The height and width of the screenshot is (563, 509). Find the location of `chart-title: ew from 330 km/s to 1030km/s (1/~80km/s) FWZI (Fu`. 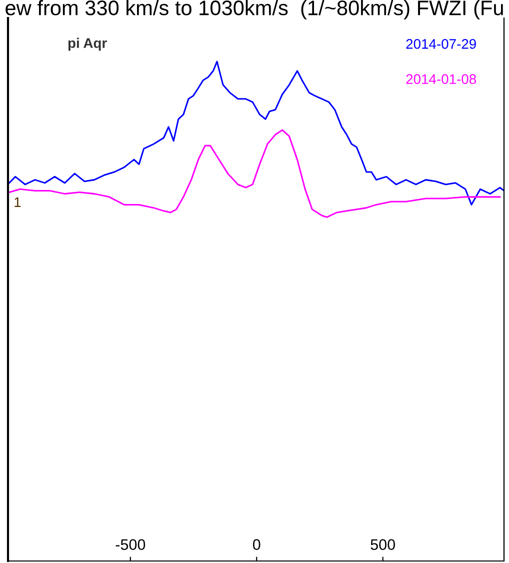

chart-title: ew from 330 km/s to 1030km/s (1/~80km/s) FWZI (Fu is located at coordinates (254, 10).